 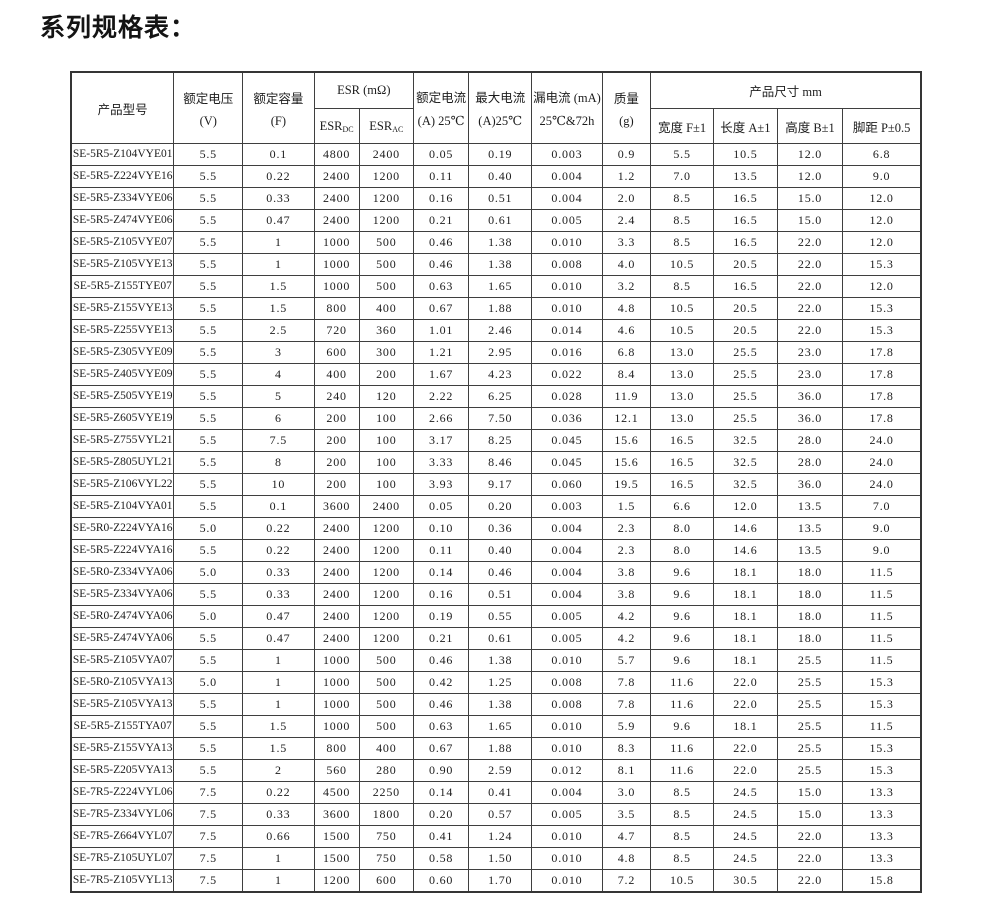 I want to click on cell-model: SE-5R0-Z334VYA06, so click(x=122, y=572).